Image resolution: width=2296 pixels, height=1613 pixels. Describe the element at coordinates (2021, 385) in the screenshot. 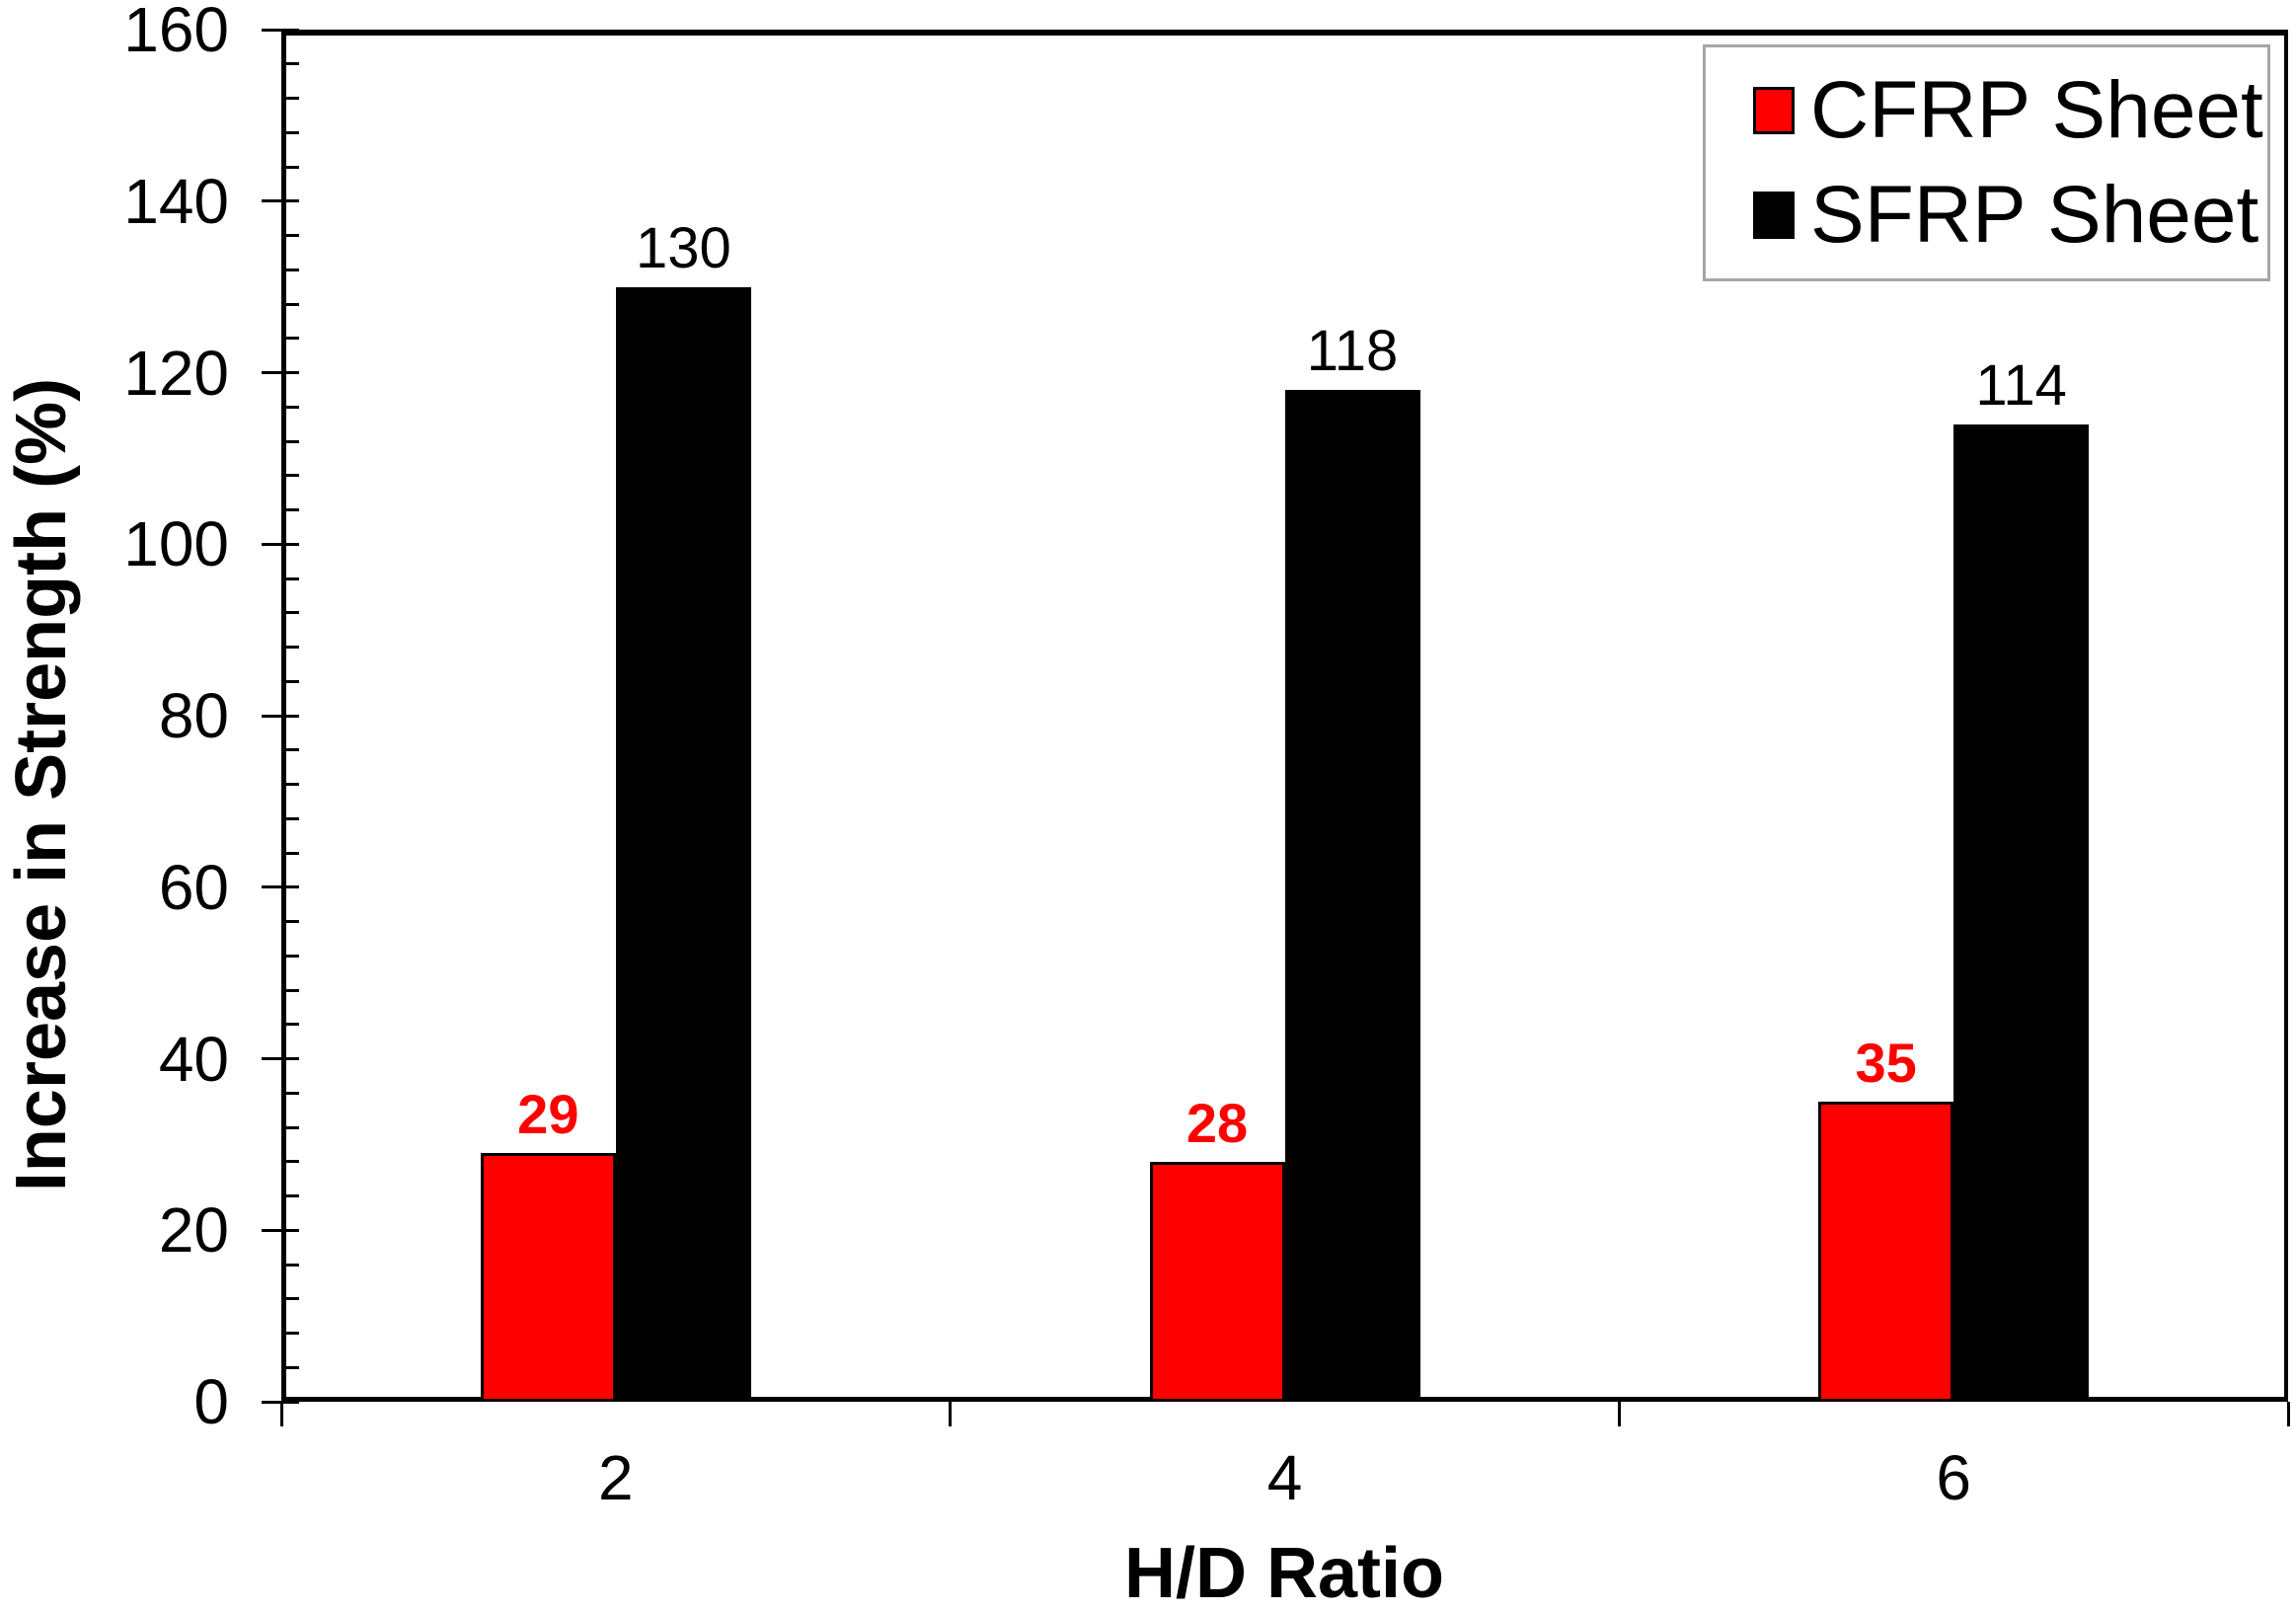

I see `bar-value-label: 114` at that location.